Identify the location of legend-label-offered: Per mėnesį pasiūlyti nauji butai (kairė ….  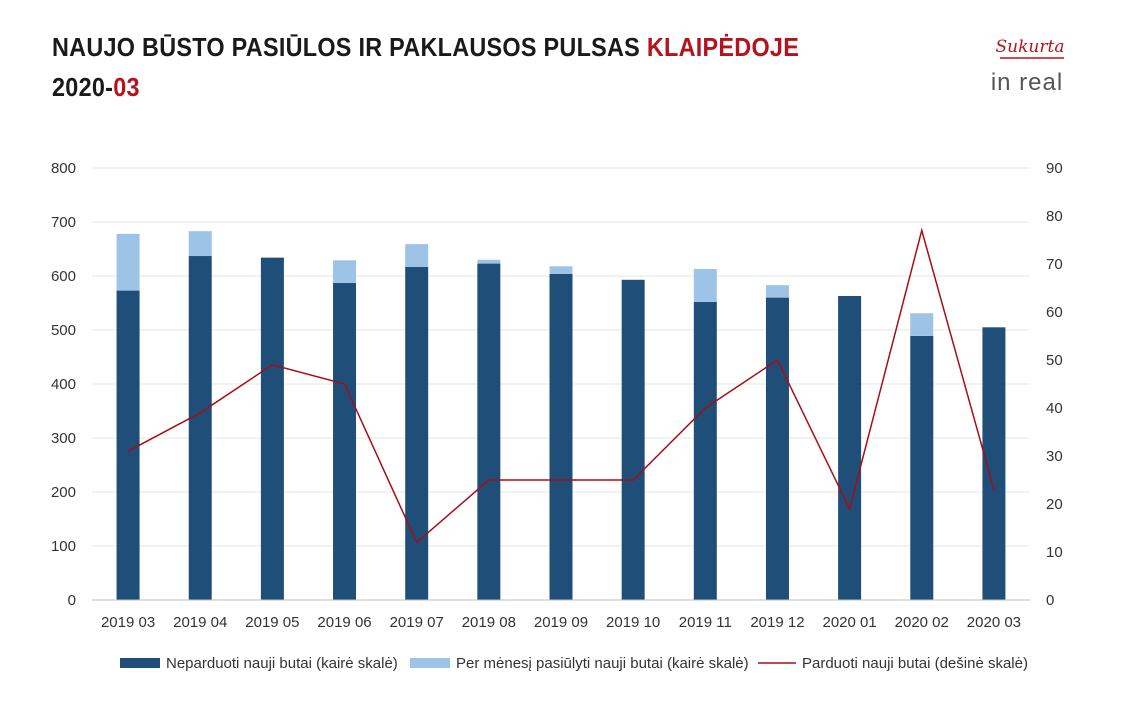
(602, 663).